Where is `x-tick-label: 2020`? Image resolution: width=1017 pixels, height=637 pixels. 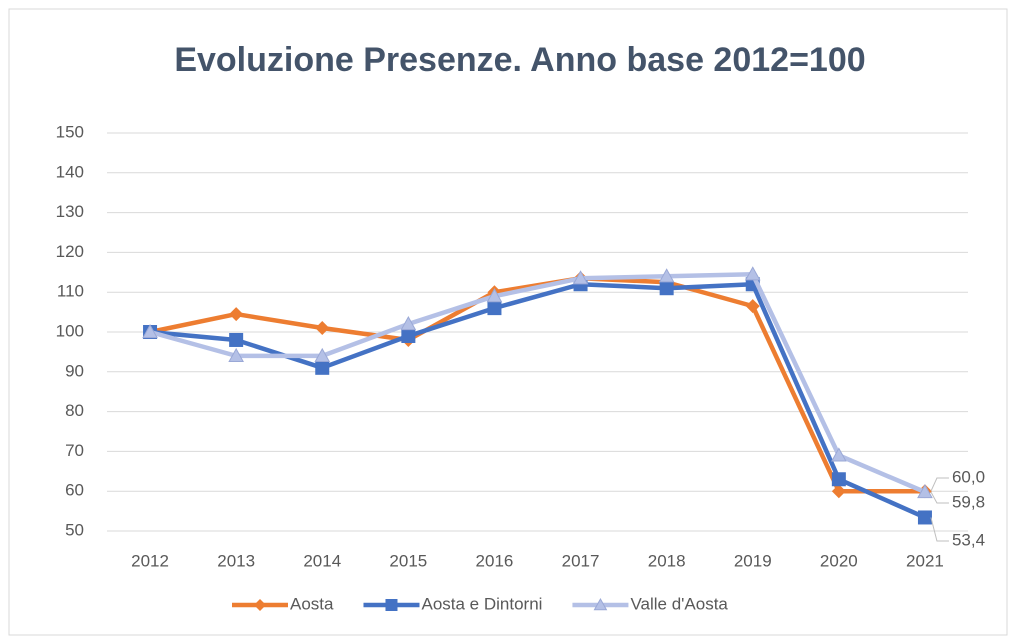
x-tick-label: 2020 is located at coordinates (839, 560).